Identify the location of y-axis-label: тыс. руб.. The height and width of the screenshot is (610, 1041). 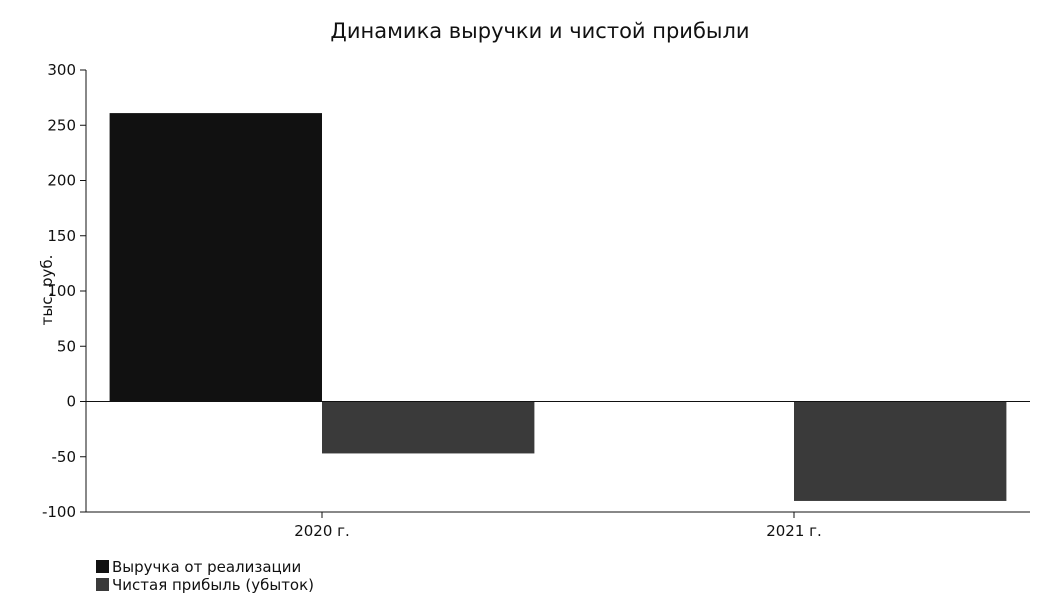
(47, 290).